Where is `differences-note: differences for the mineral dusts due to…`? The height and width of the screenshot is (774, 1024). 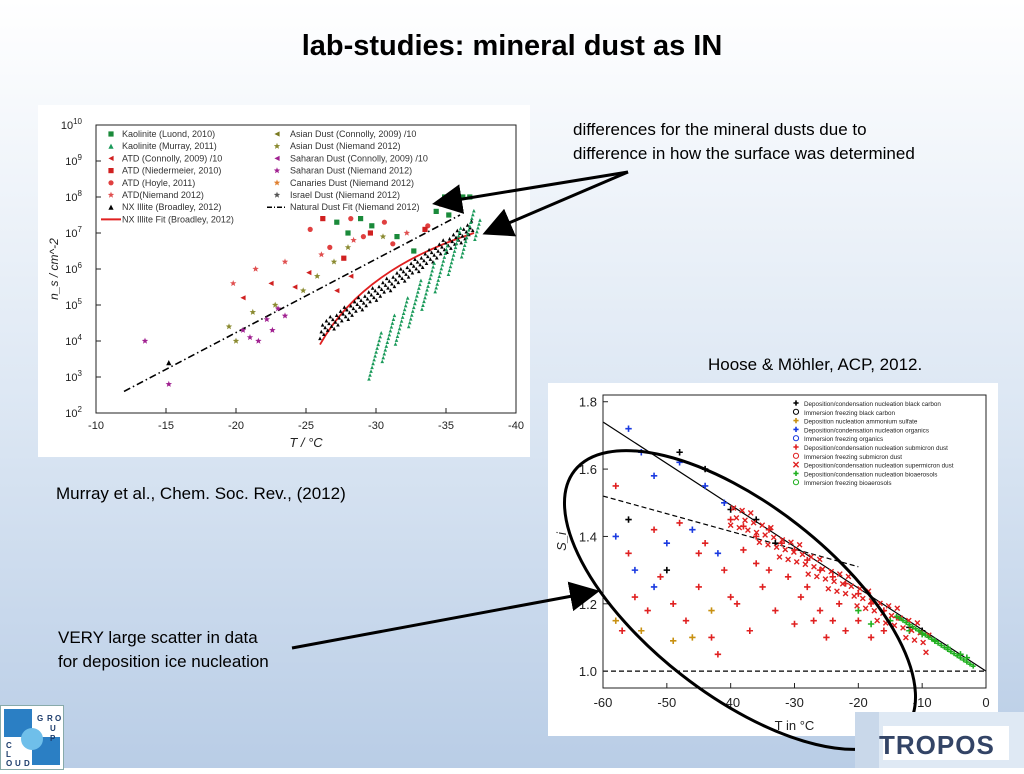 differences-note: differences for the mineral dusts due to… is located at coordinates (783, 142).